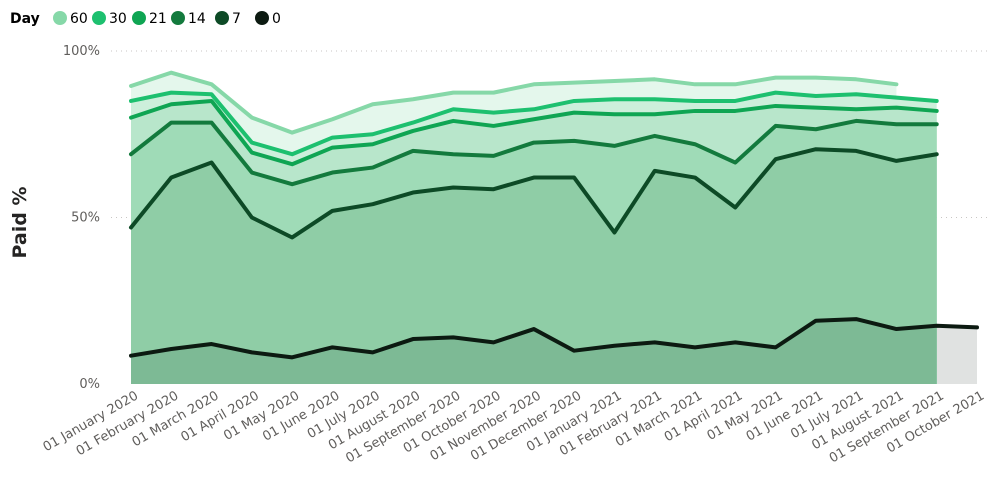 Image resolution: width=1008 pixels, height=482 pixels. Describe the element at coordinates (236, 19) in the screenshot. I see `legend-label-day-7: 7` at that location.